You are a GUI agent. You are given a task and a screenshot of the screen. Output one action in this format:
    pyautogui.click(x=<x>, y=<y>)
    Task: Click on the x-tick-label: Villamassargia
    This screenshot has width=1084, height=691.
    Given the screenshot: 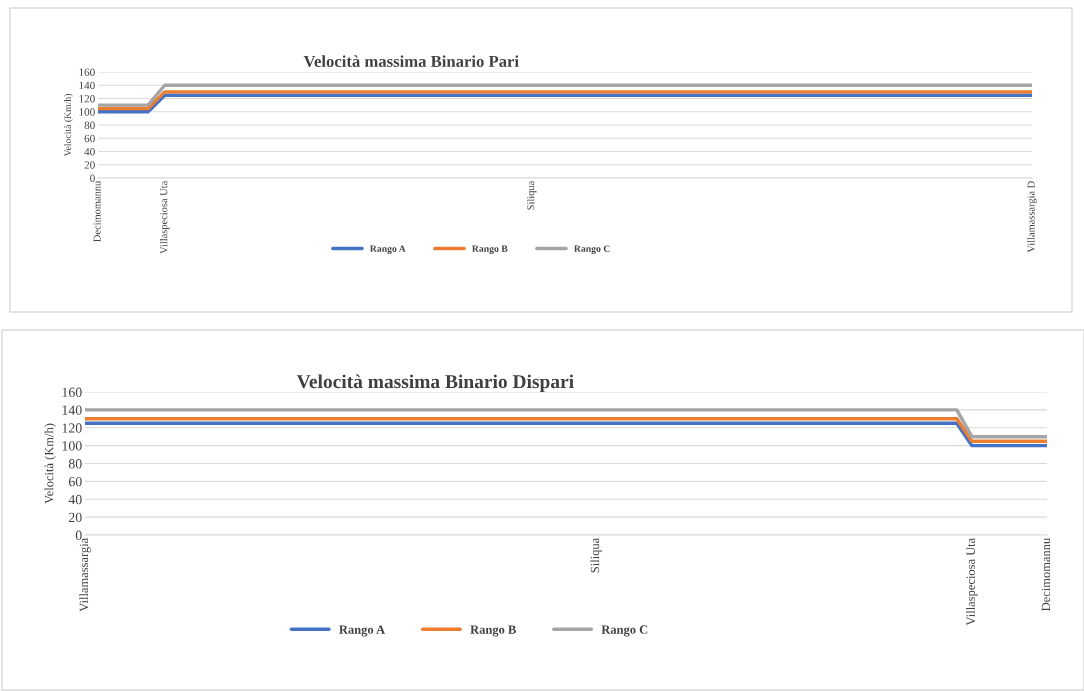 What is the action you would take?
    pyautogui.click(x=85, y=574)
    